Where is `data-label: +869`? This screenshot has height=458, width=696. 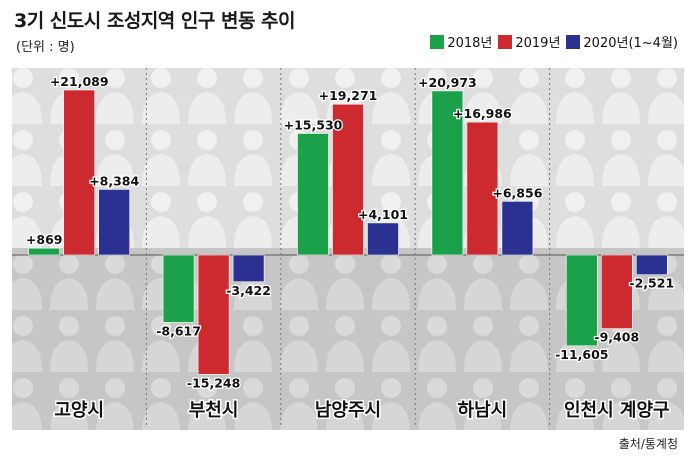 data-label: +869 is located at coordinates (44, 239).